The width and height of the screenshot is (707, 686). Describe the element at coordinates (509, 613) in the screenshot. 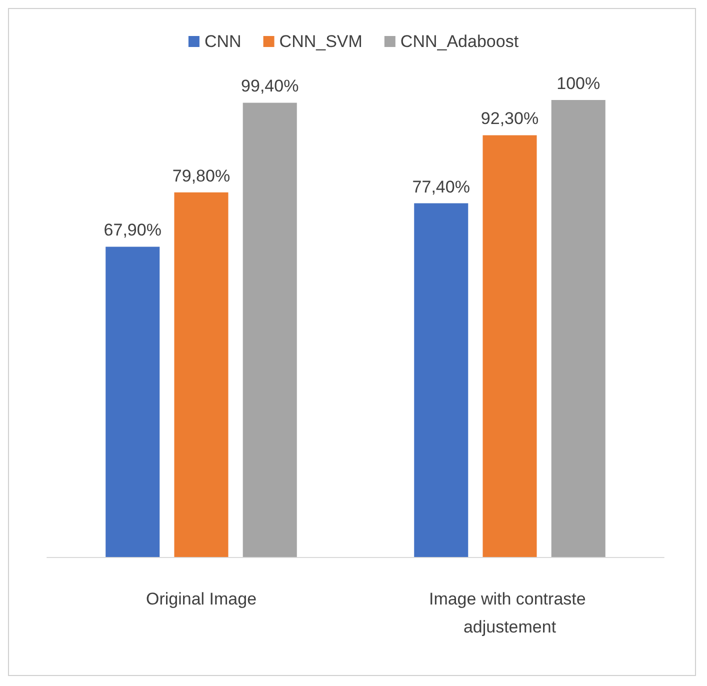

I see `x-tick-label: Image with contraste adjustement` at that location.